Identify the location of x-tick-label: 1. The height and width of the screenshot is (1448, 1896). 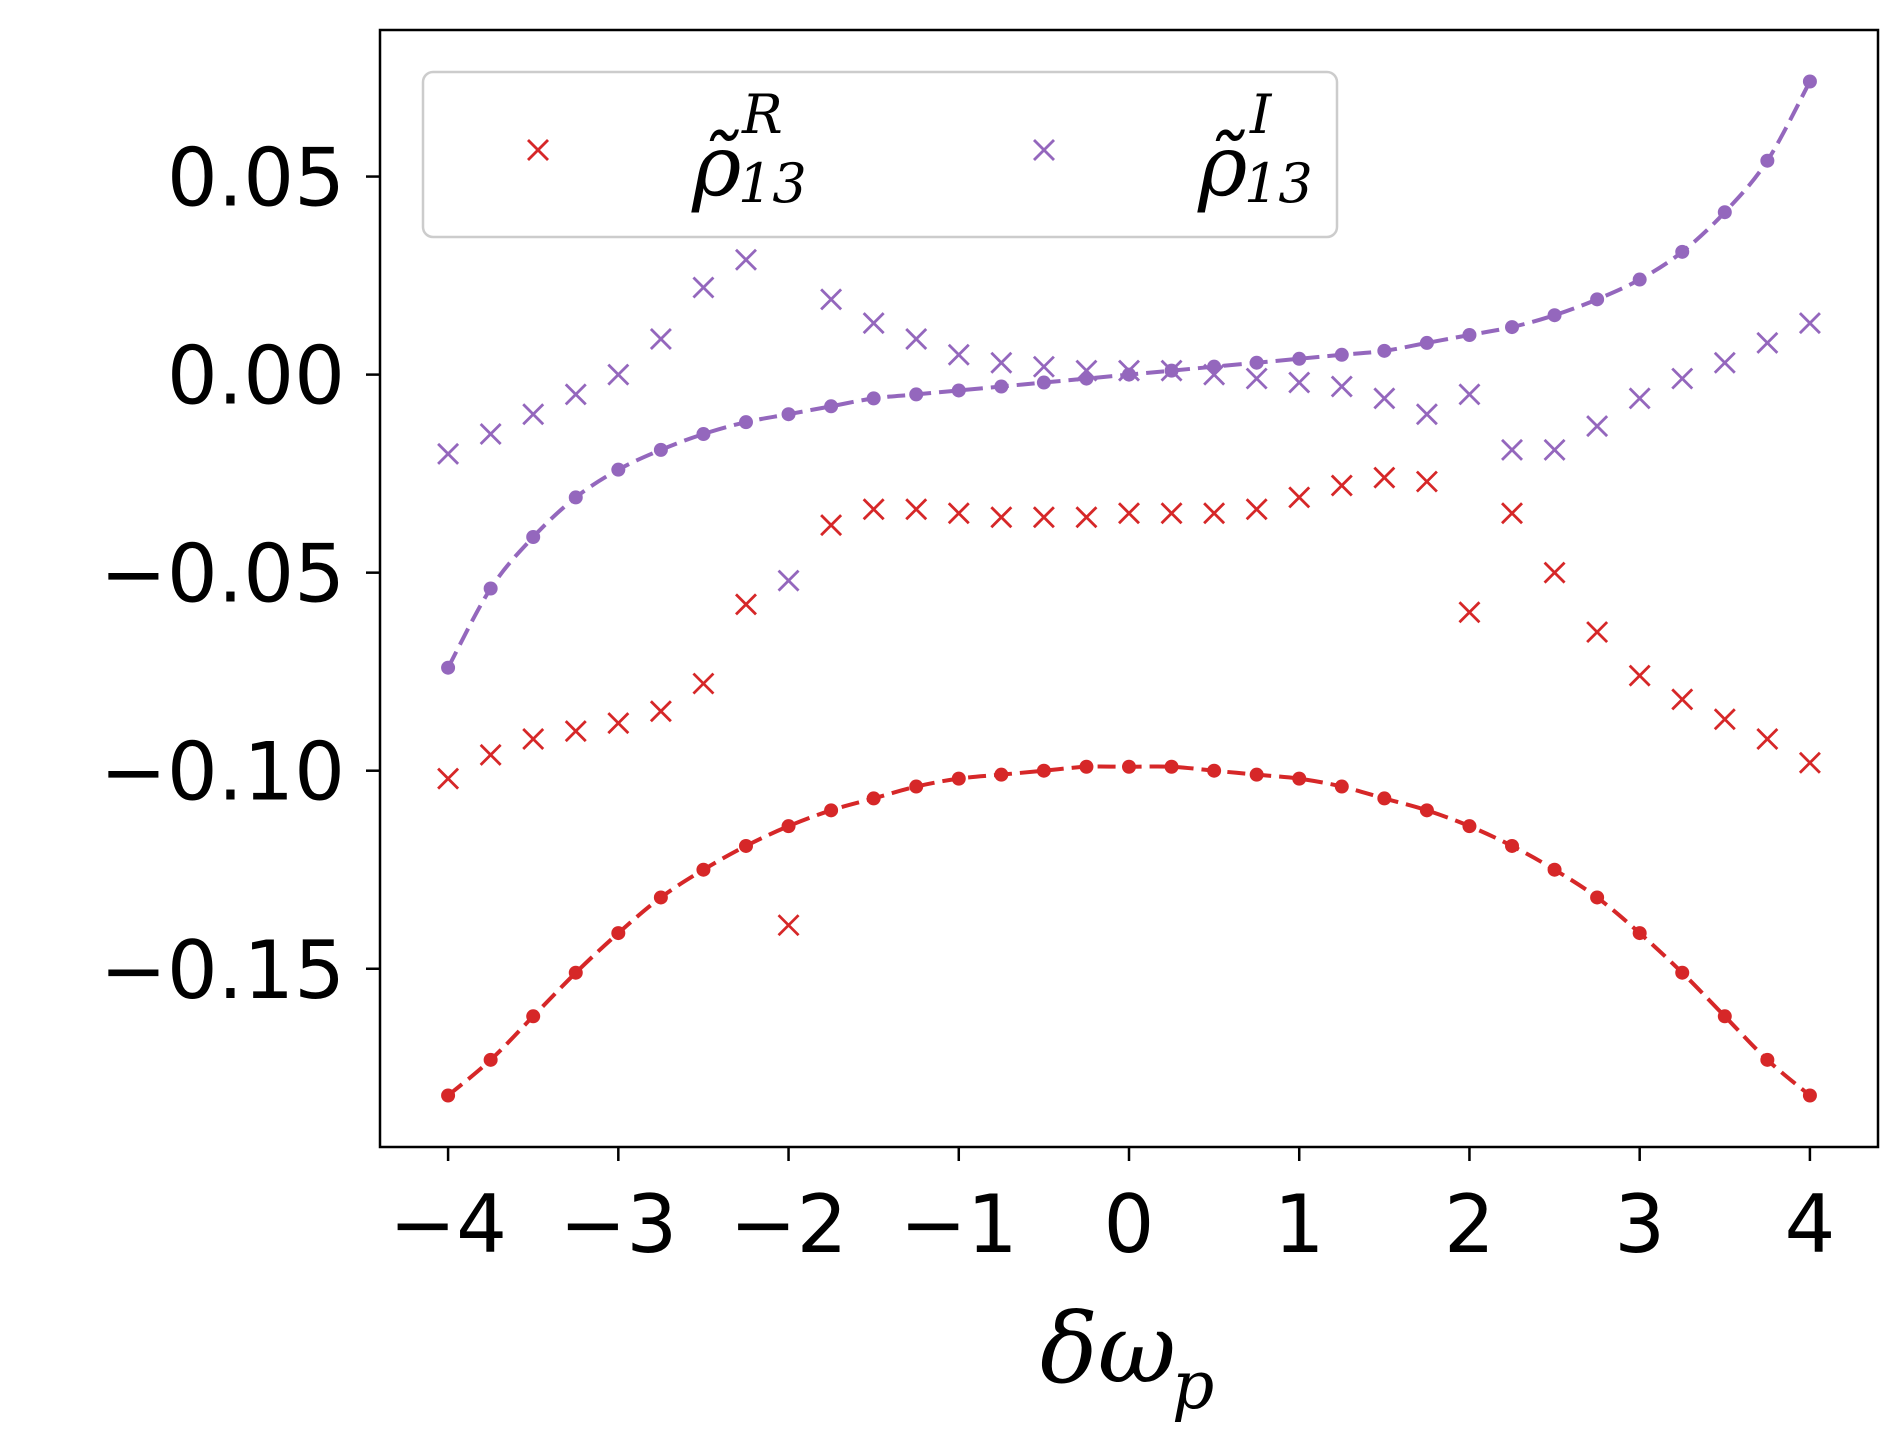
(1299, 1224).